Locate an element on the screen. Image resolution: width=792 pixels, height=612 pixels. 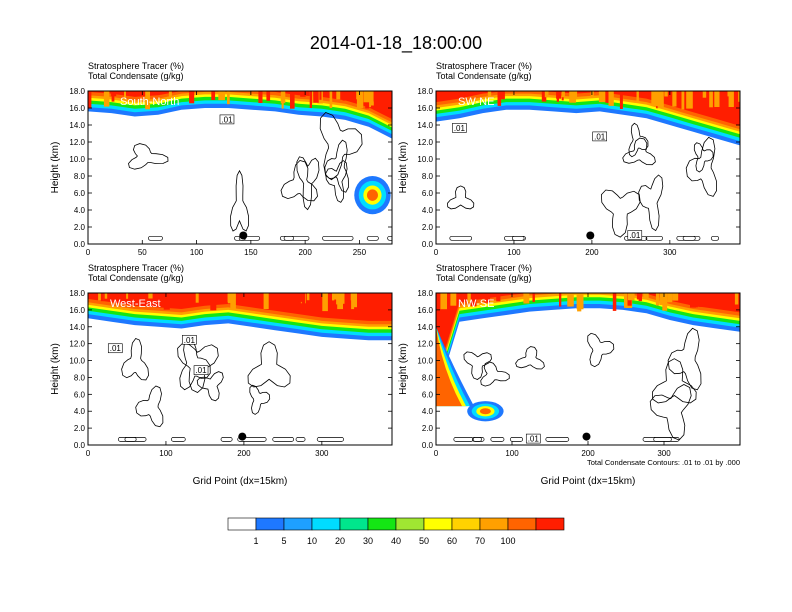
y-tick-label: 6.0 is located at coordinates (80, 193).